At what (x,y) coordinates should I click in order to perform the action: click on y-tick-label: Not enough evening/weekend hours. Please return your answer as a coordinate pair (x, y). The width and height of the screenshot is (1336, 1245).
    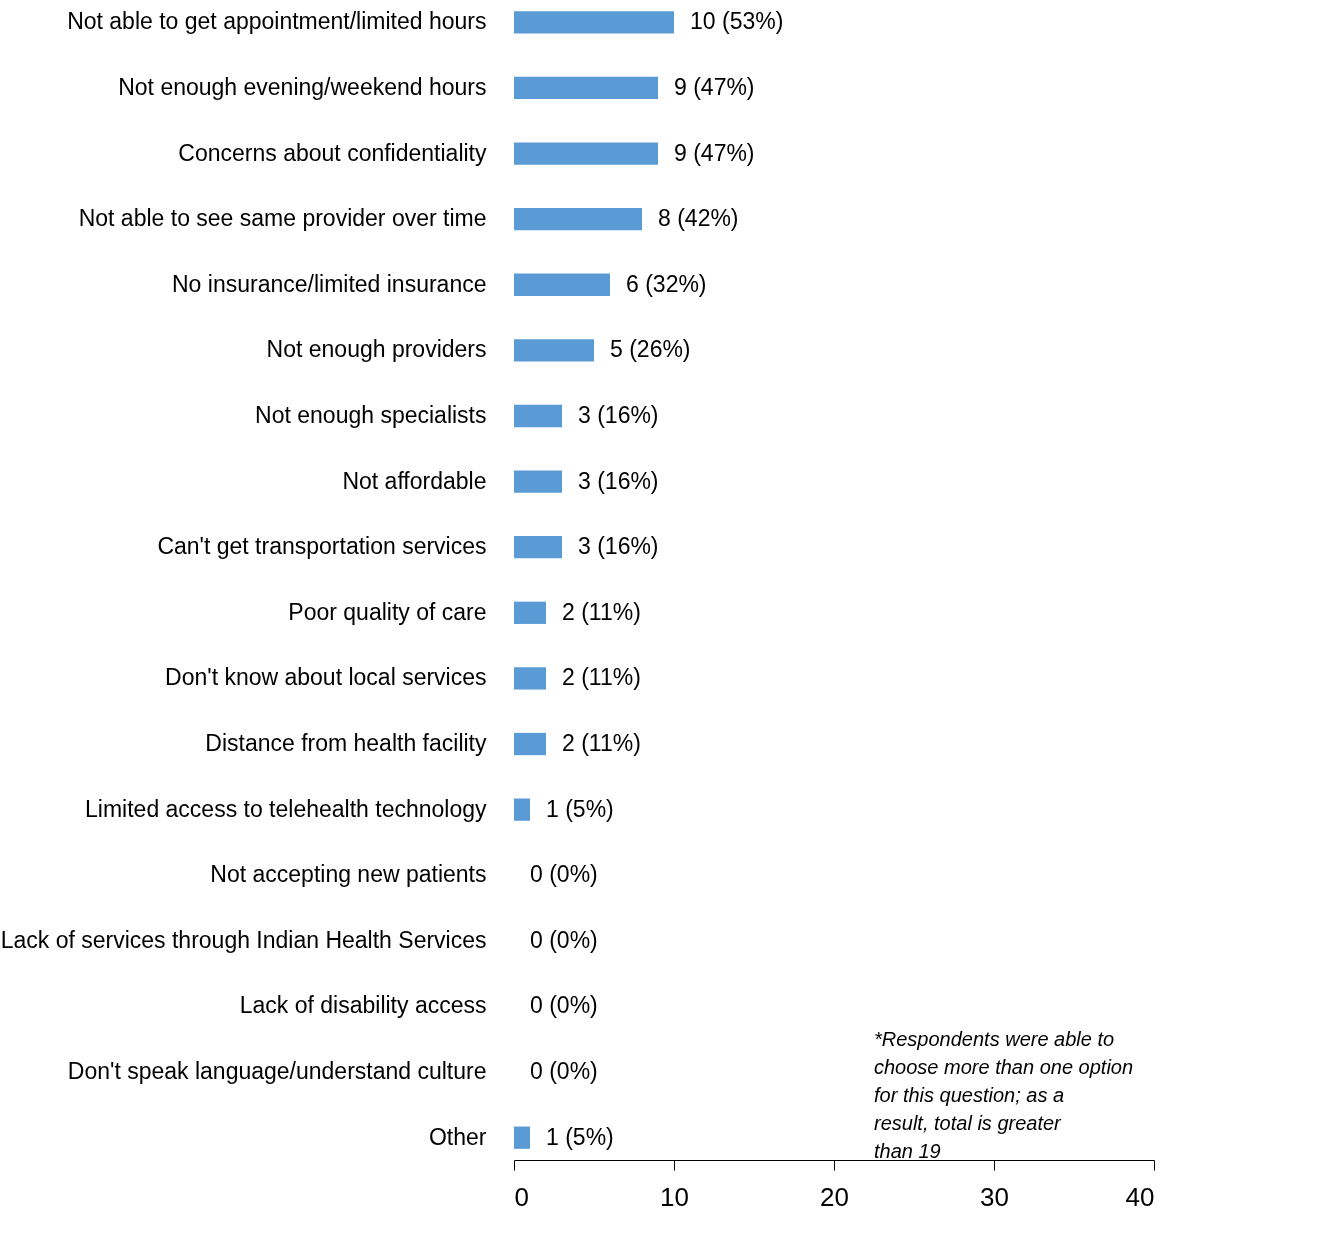
    Looking at the image, I should click on (302, 86).